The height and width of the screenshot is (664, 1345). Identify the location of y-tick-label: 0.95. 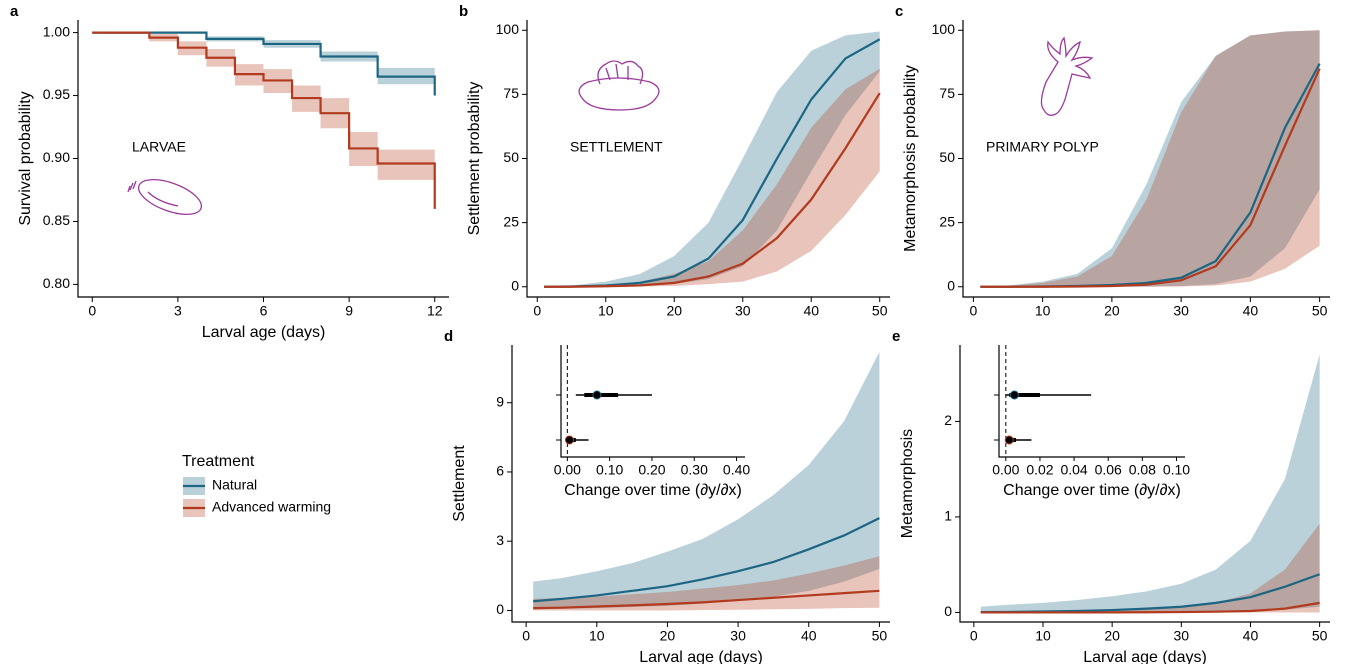
(56, 94).